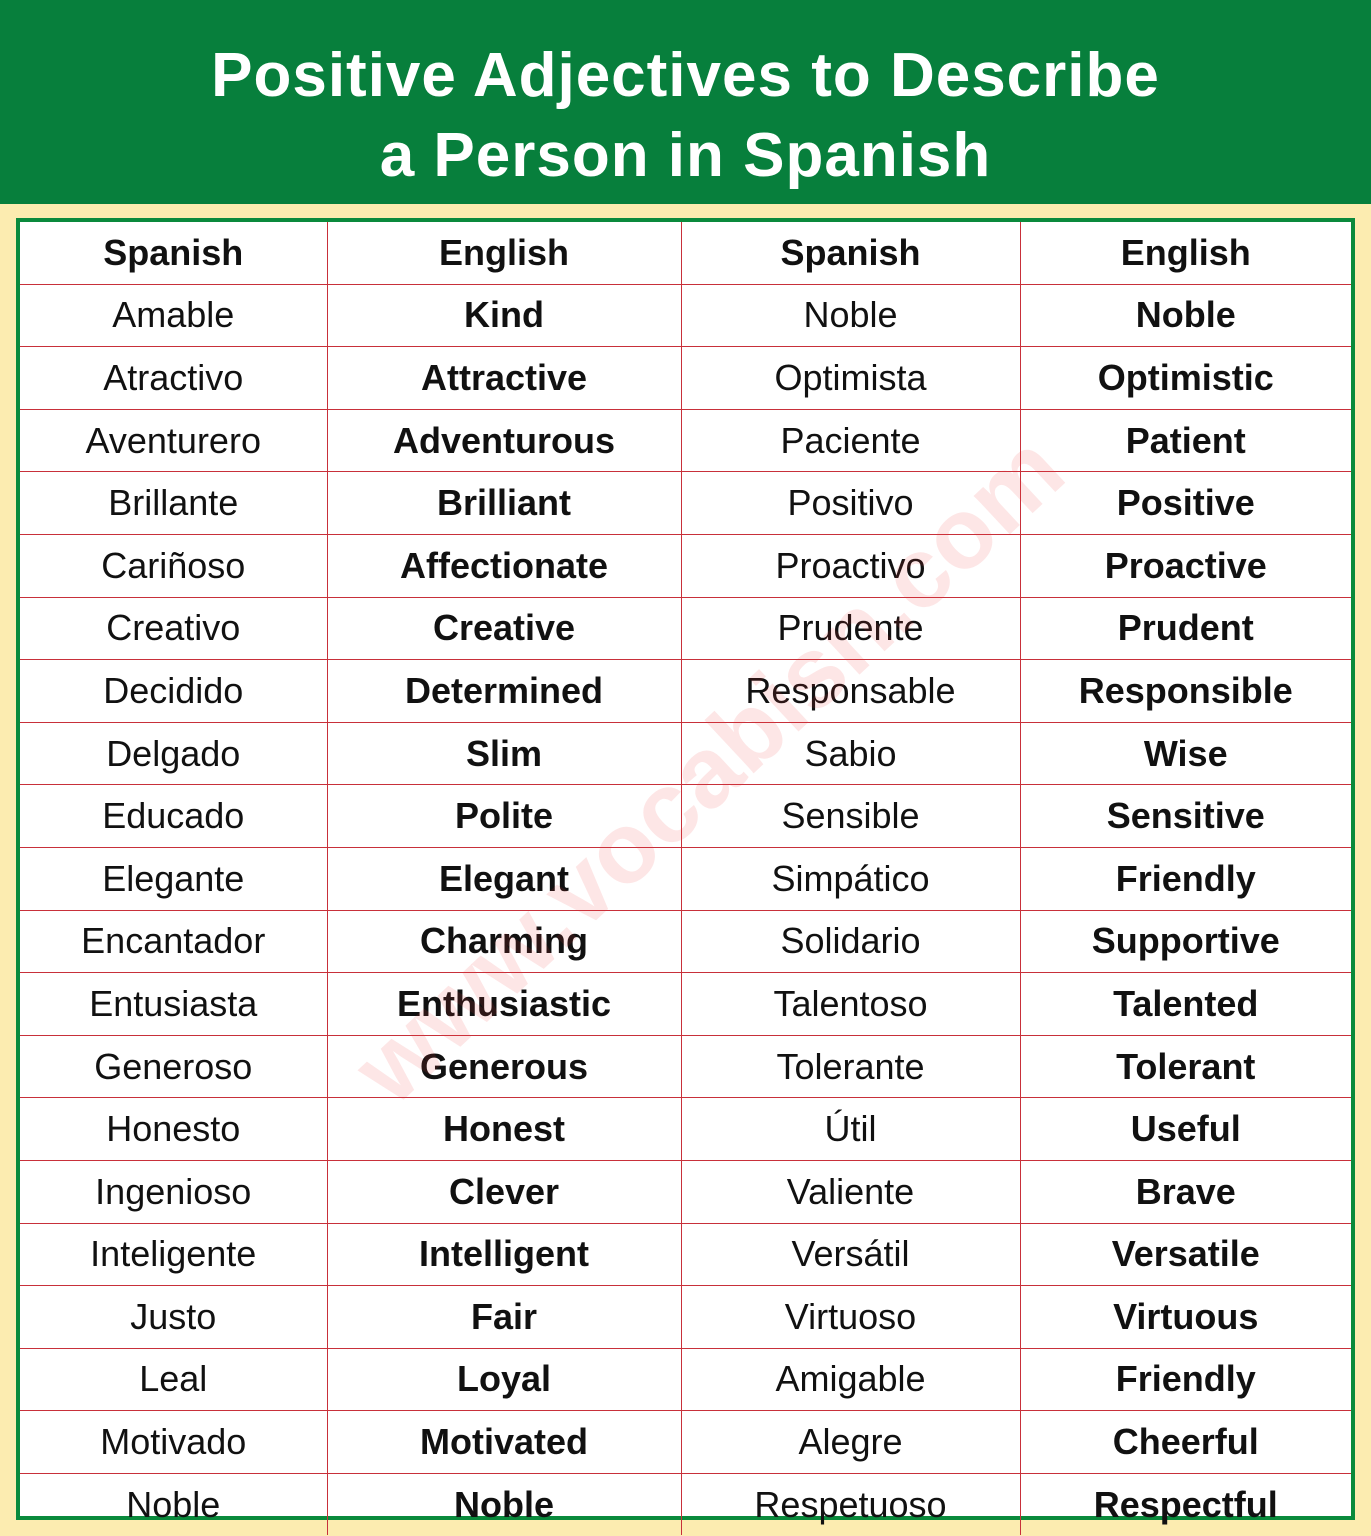  Describe the element at coordinates (504, 315) in the screenshot. I see `english-cell: Kind` at that location.